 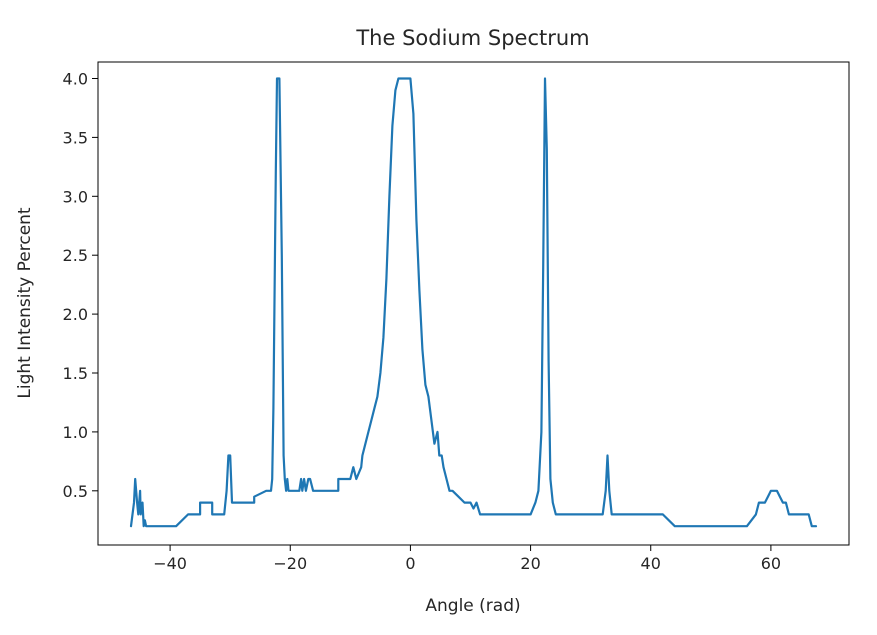 I want to click on x-tick-label: 0, so click(x=410, y=563).